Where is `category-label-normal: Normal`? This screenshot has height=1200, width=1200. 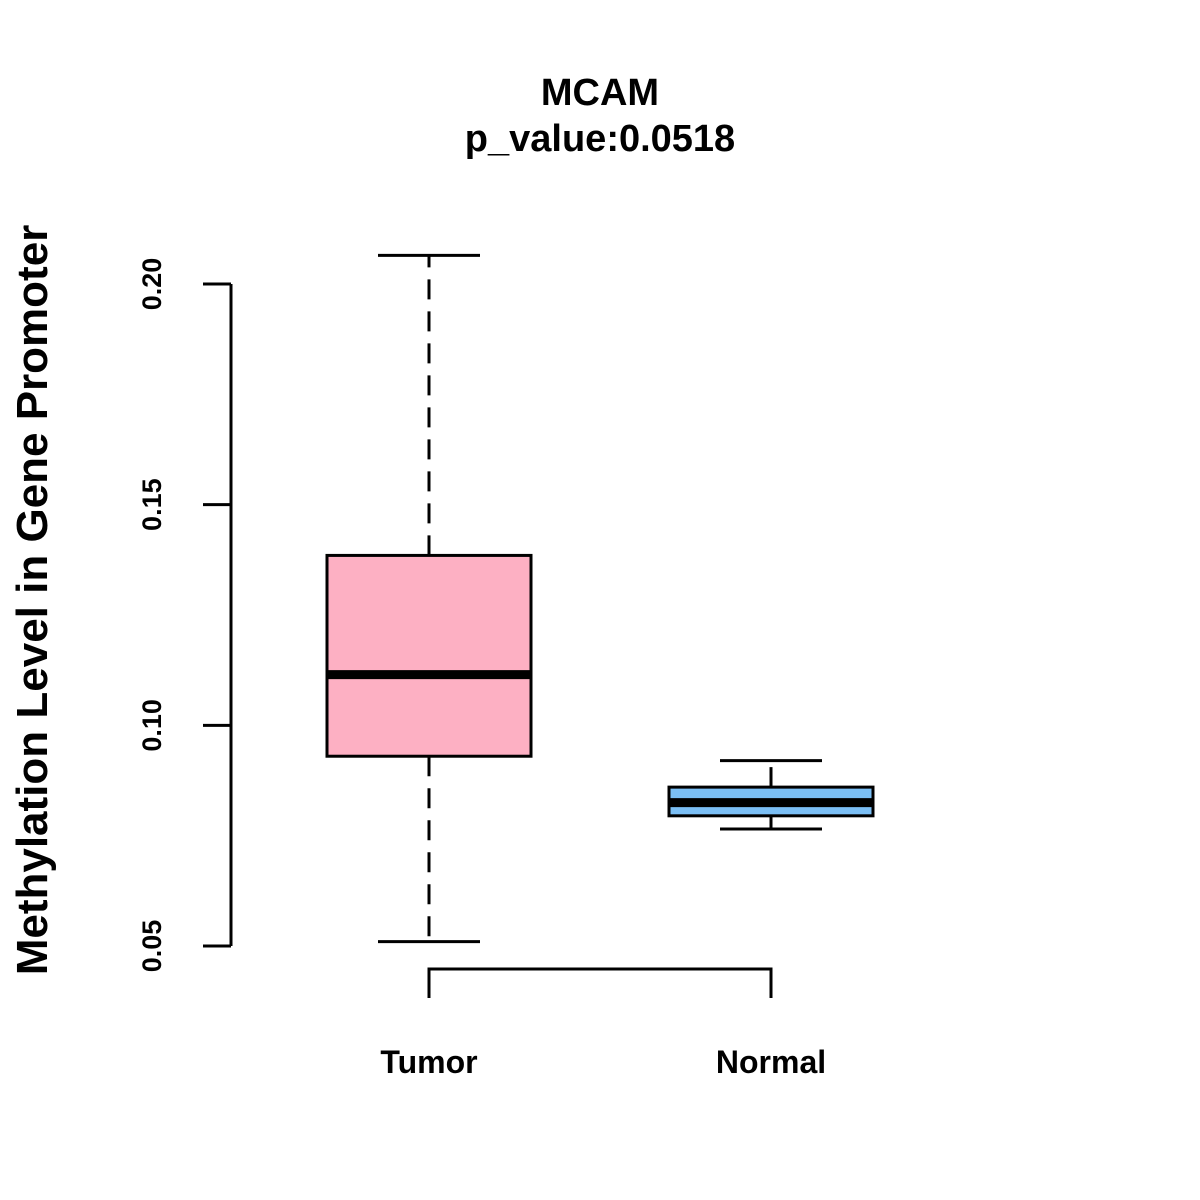 category-label-normal: Normal is located at coordinates (771, 1062).